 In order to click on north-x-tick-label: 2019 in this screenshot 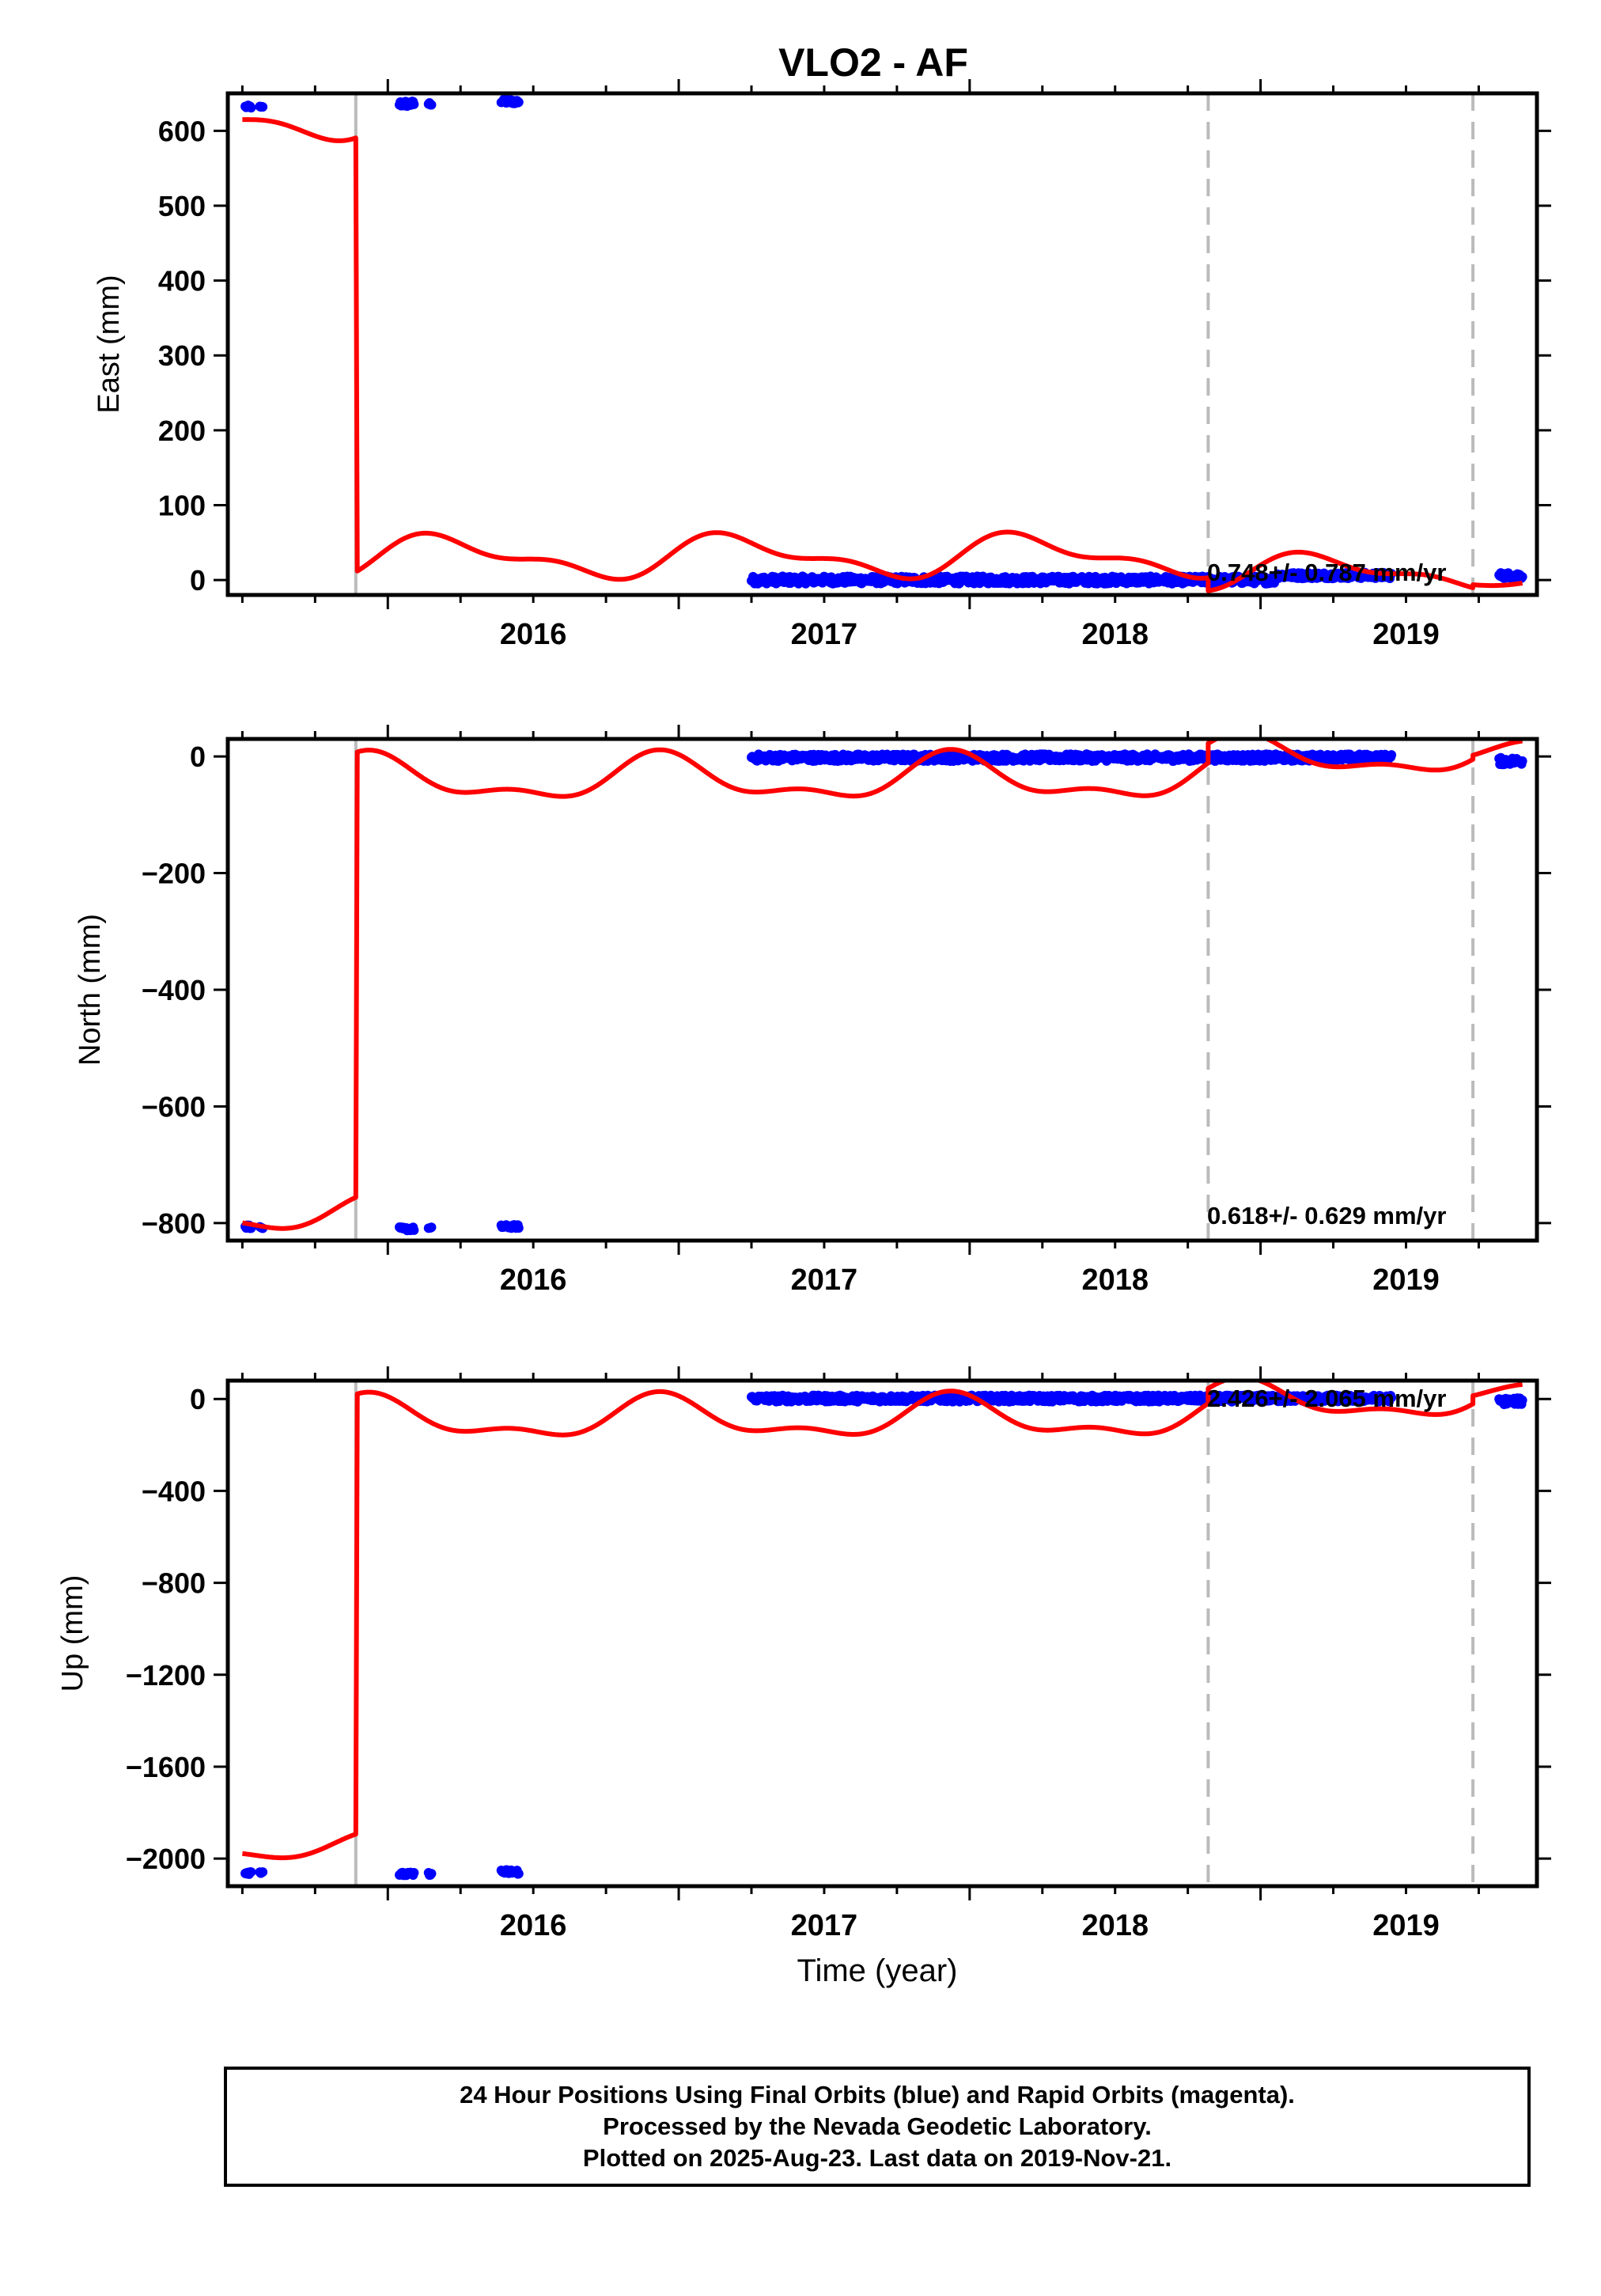, I will do `click(1406, 1280)`.